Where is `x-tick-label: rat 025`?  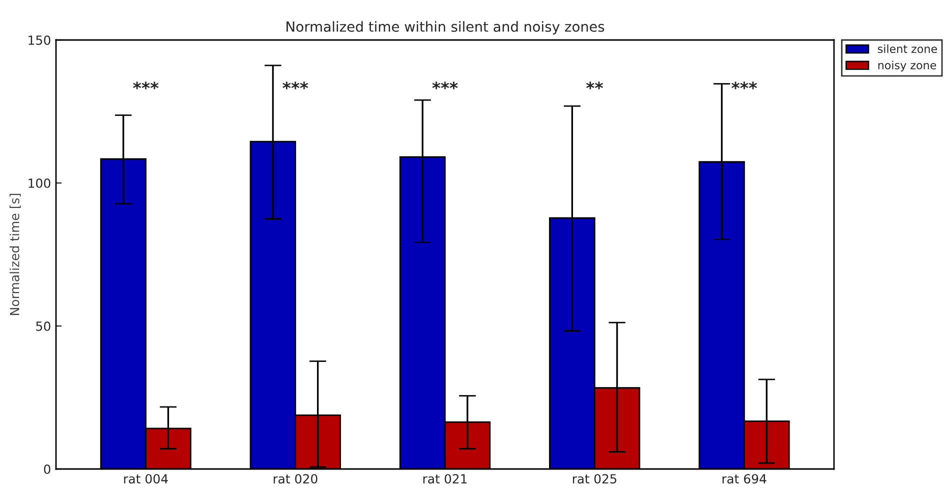 x-tick-label: rat 025 is located at coordinates (594, 479).